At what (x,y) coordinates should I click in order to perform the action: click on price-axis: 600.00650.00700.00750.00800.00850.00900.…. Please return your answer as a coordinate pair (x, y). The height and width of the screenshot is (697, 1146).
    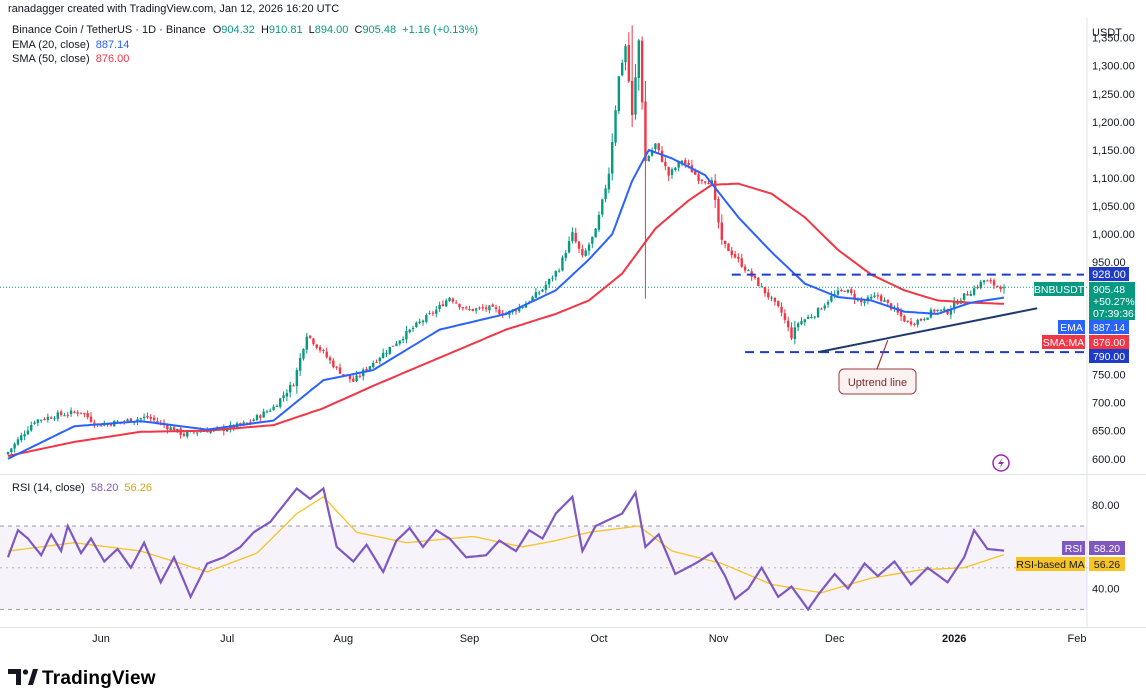
    Looking at the image, I should click on (1113, 249).